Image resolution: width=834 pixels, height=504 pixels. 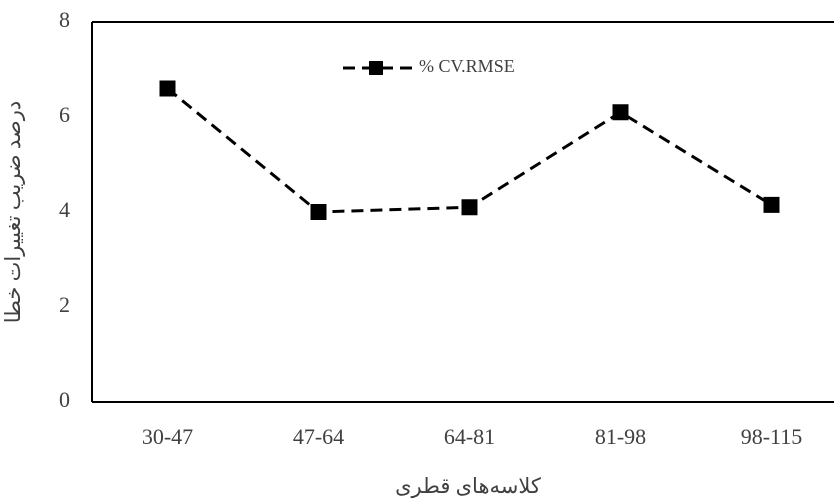 I want to click on x-tick-label: 30-47, so click(x=167, y=436).